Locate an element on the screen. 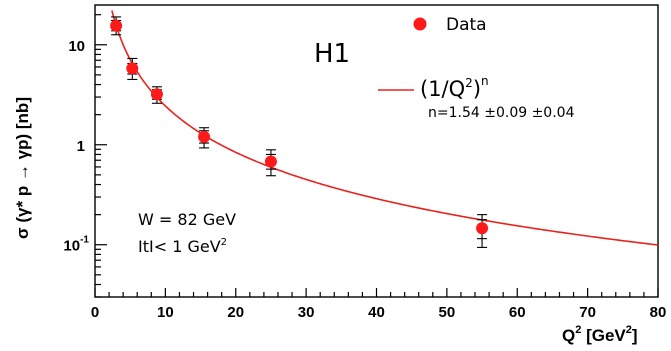  y-tick-label: 1 is located at coordinates (81, 146).